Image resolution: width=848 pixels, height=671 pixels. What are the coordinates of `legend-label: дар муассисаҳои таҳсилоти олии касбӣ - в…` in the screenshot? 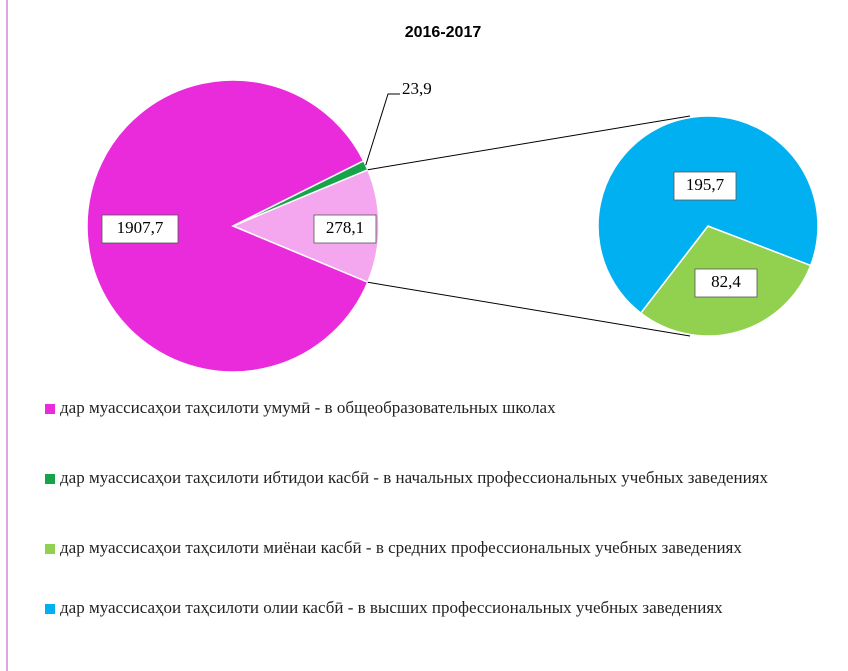 It's located at (391, 607).